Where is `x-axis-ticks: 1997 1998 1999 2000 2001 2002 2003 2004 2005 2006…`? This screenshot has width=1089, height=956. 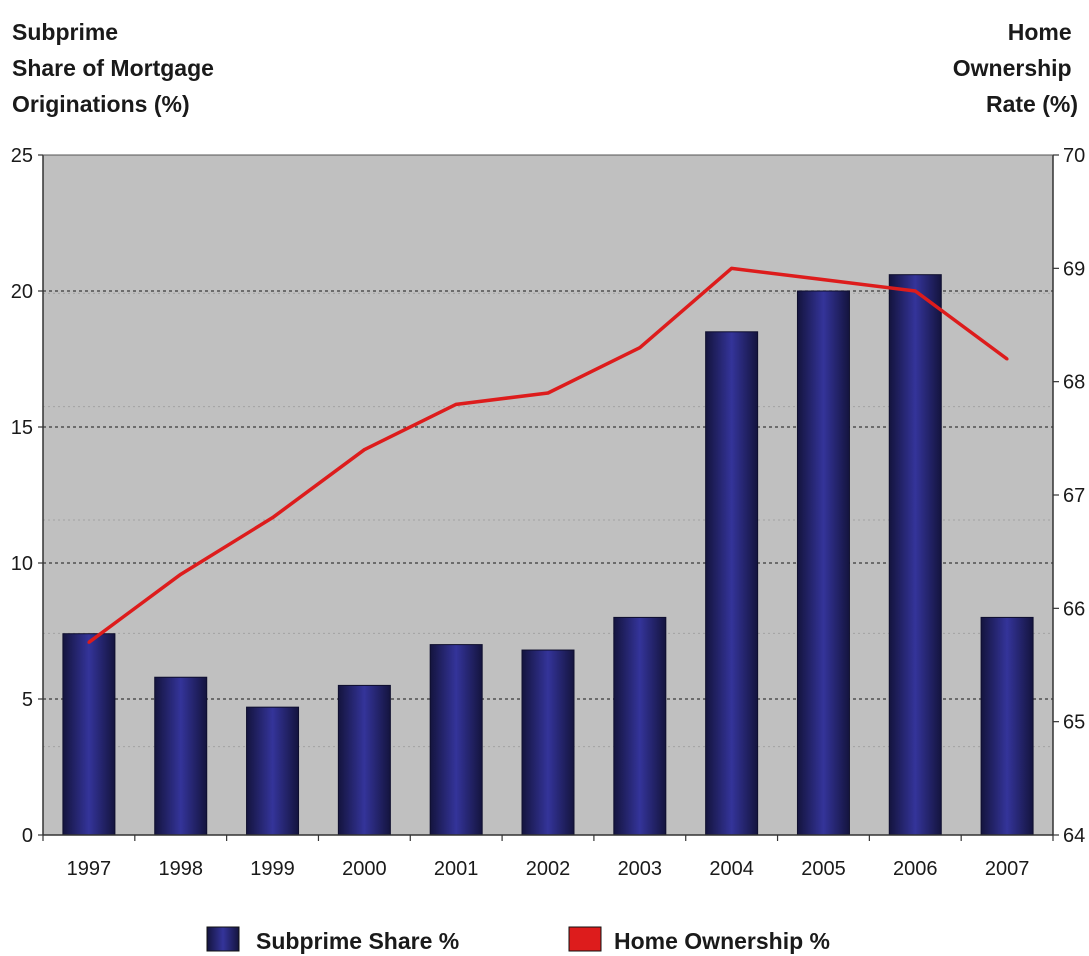
x-axis-ticks: 1997 1998 1999 2000 2001 2002 2003 2004 2005 2006… is located at coordinates (548, 857).